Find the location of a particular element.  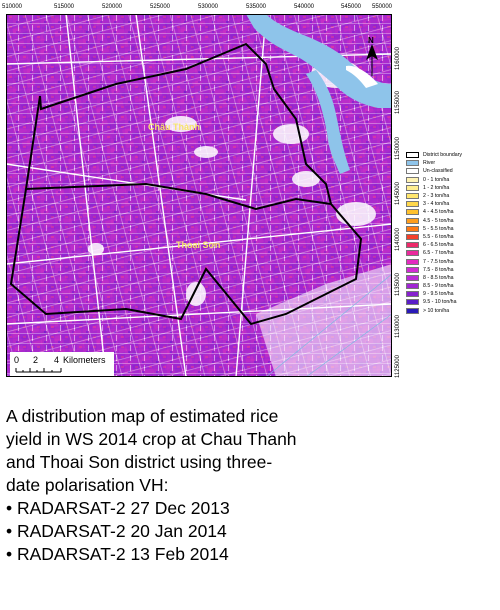

legend-label: 9.5 - 10 ton/ha is located at coordinates (440, 302).